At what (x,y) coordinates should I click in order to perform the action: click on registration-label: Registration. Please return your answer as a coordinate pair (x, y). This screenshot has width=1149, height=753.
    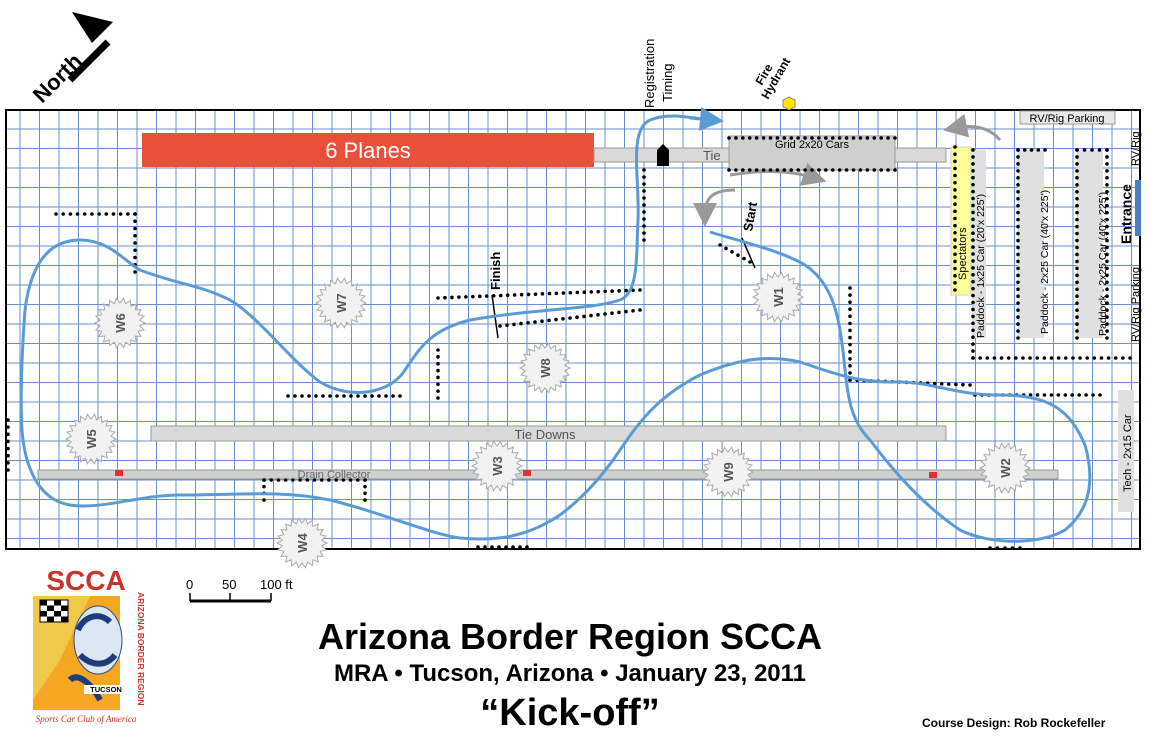
    Looking at the image, I should click on (649, 73).